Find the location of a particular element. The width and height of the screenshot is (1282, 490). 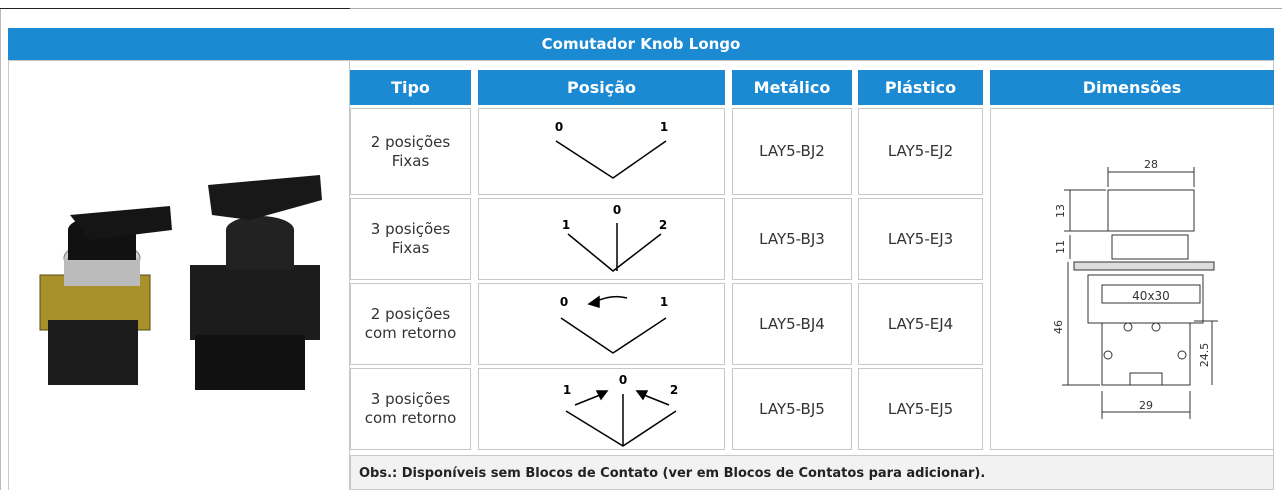

plastic-cell: LAY5-EJ2 is located at coordinates (920, 151).